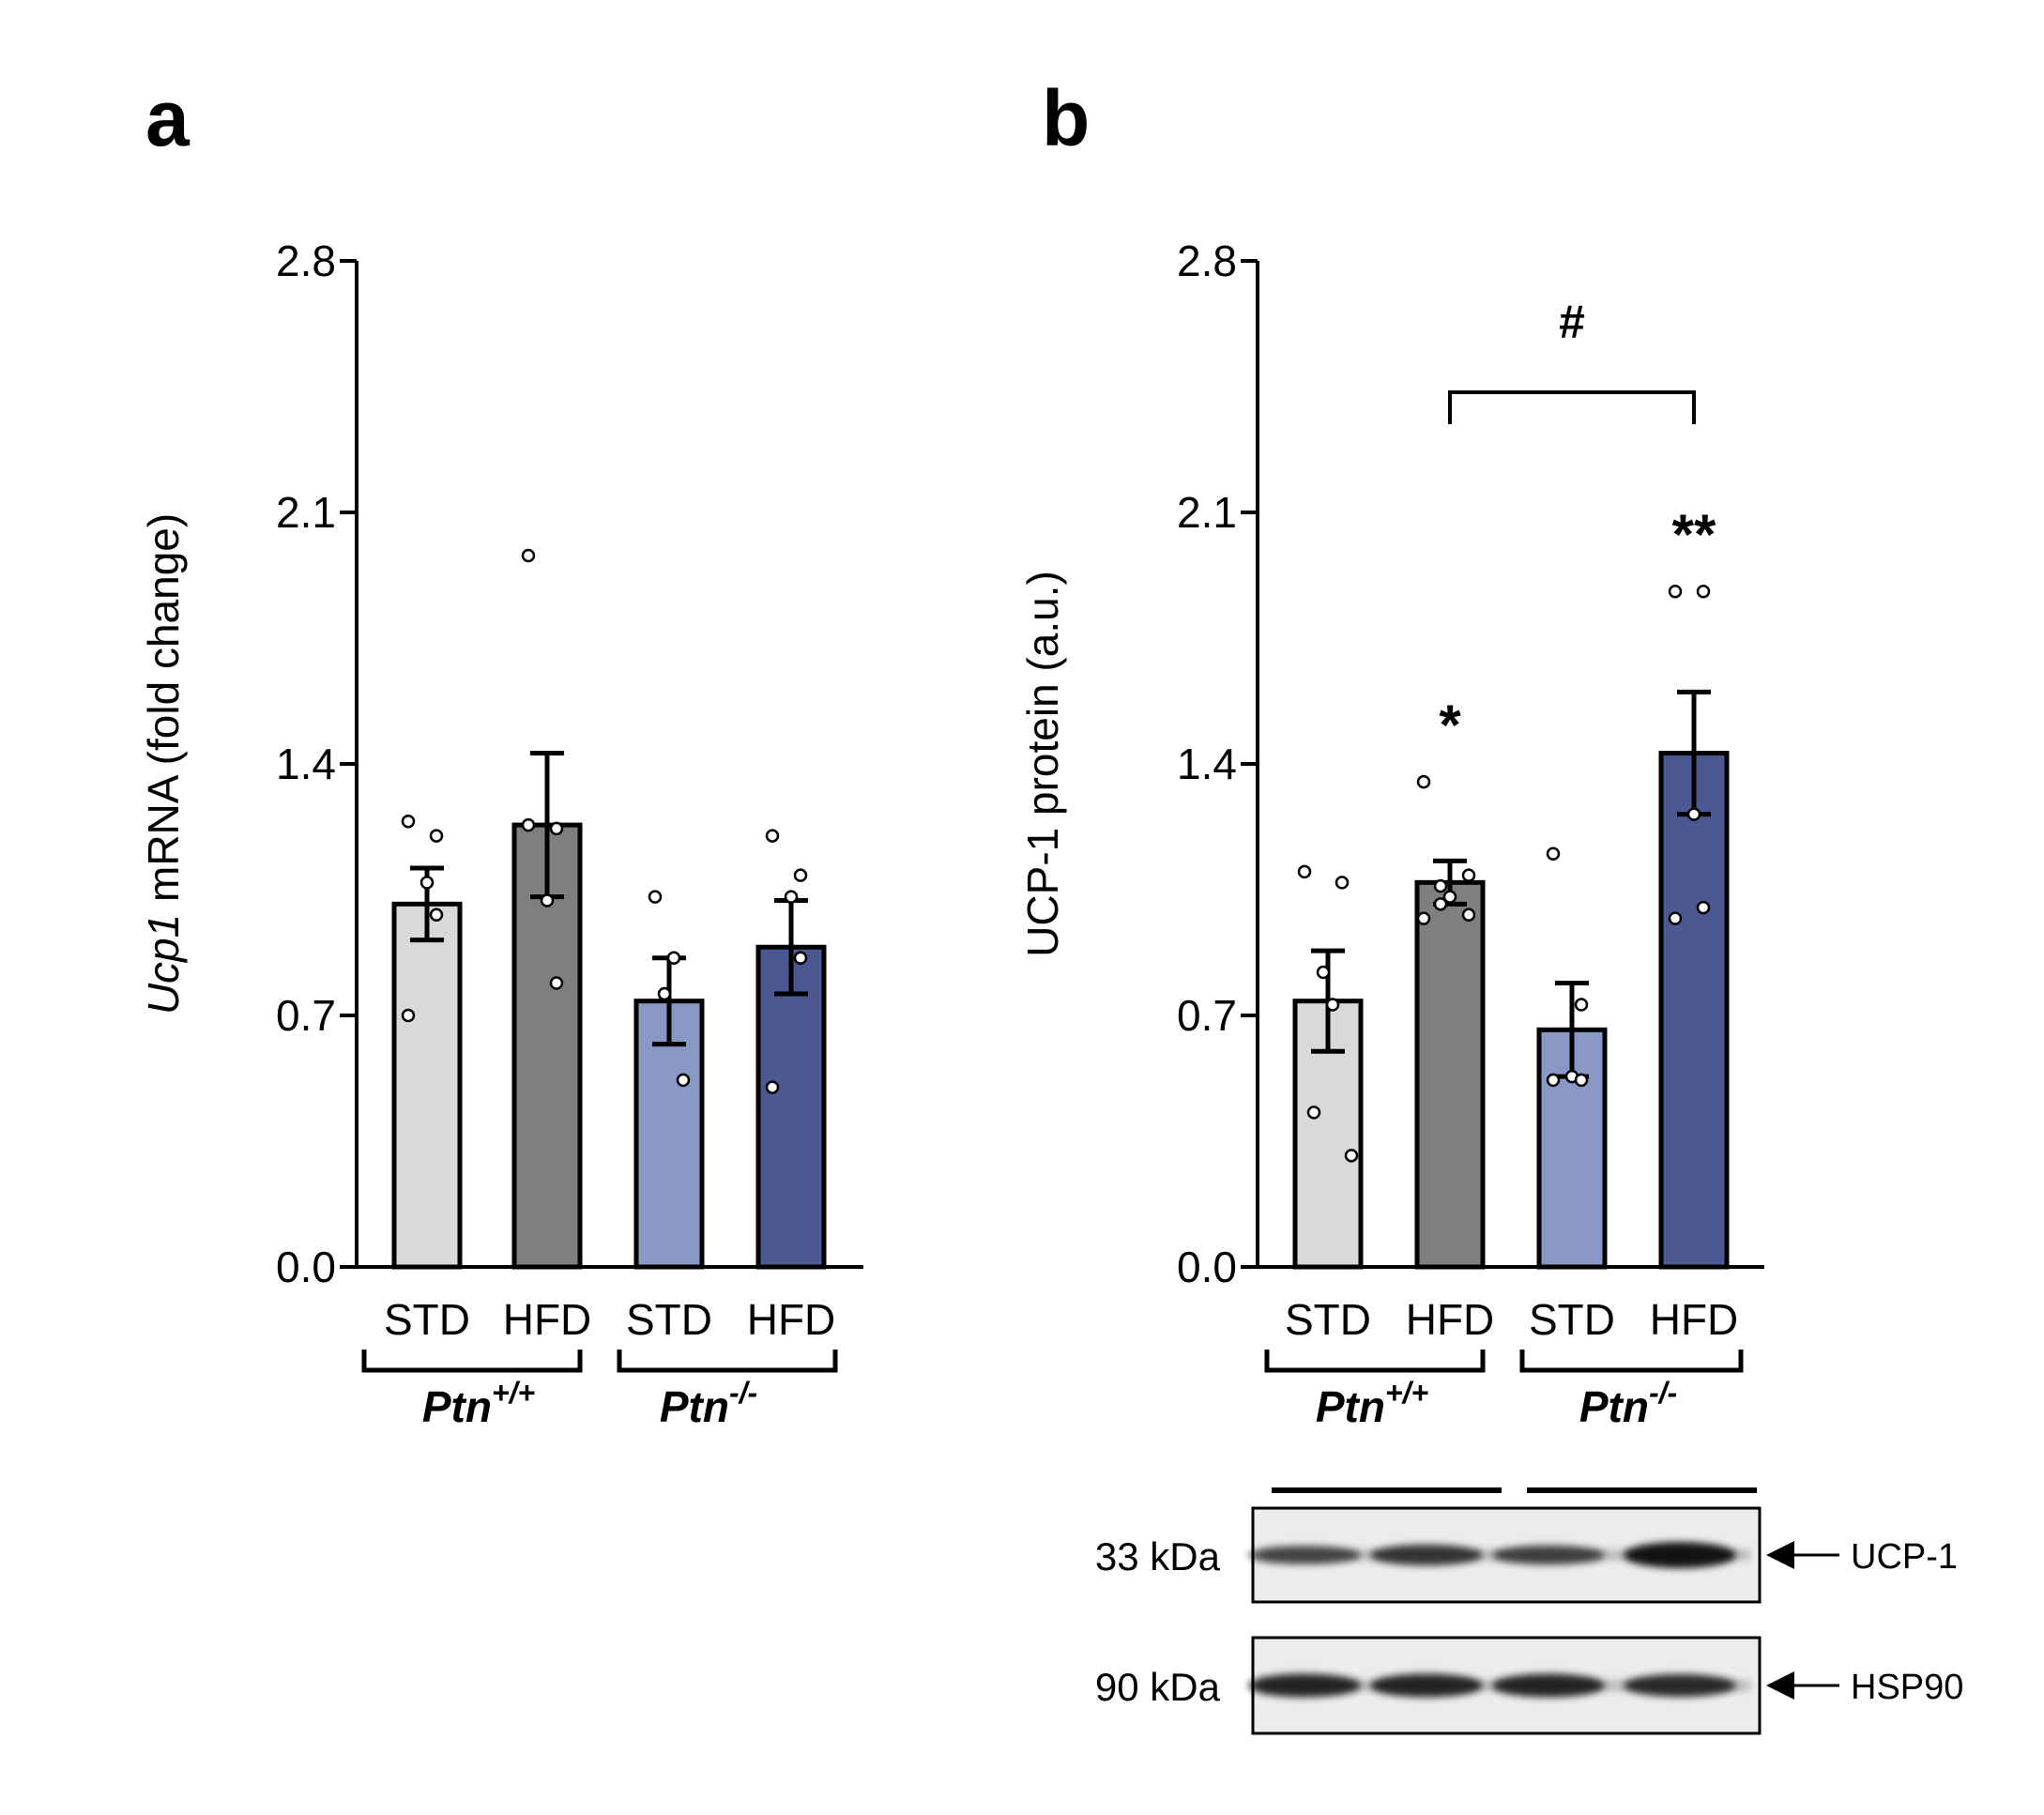  What do you see at coordinates (1066, 118) in the screenshot?
I see `panel-label-b: b` at bounding box center [1066, 118].